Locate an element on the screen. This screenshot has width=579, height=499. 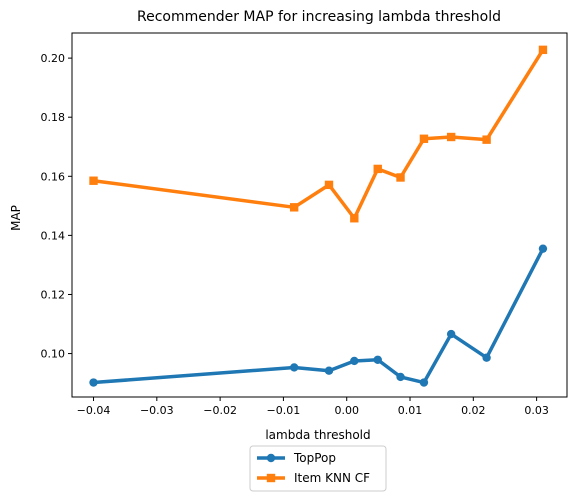
legend-label: TopPop is located at coordinates (314, 458).